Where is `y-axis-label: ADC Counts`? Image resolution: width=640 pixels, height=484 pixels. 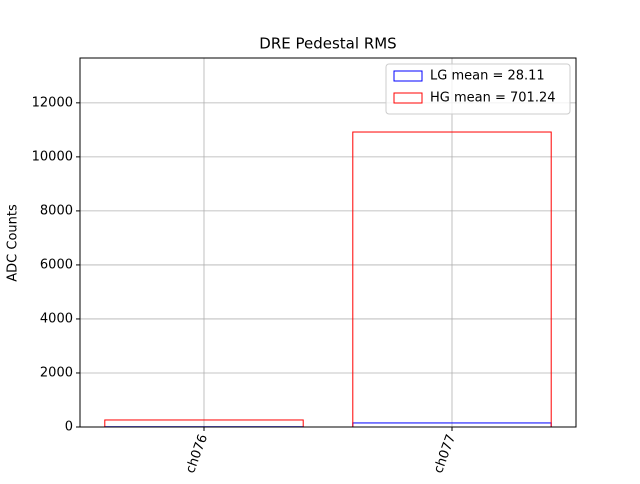 y-axis-label: ADC Counts is located at coordinates (13, 243).